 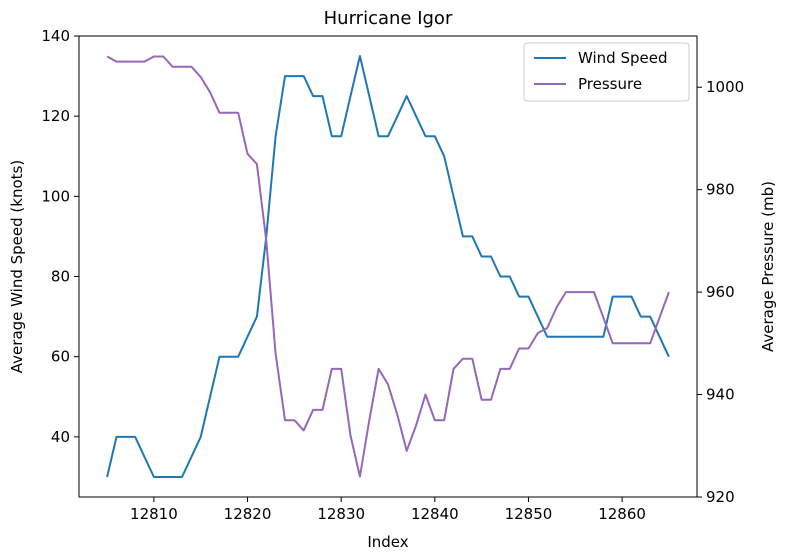 I want to click on left-y-axis-title: Average Wind Speed (knots), so click(x=17, y=266).